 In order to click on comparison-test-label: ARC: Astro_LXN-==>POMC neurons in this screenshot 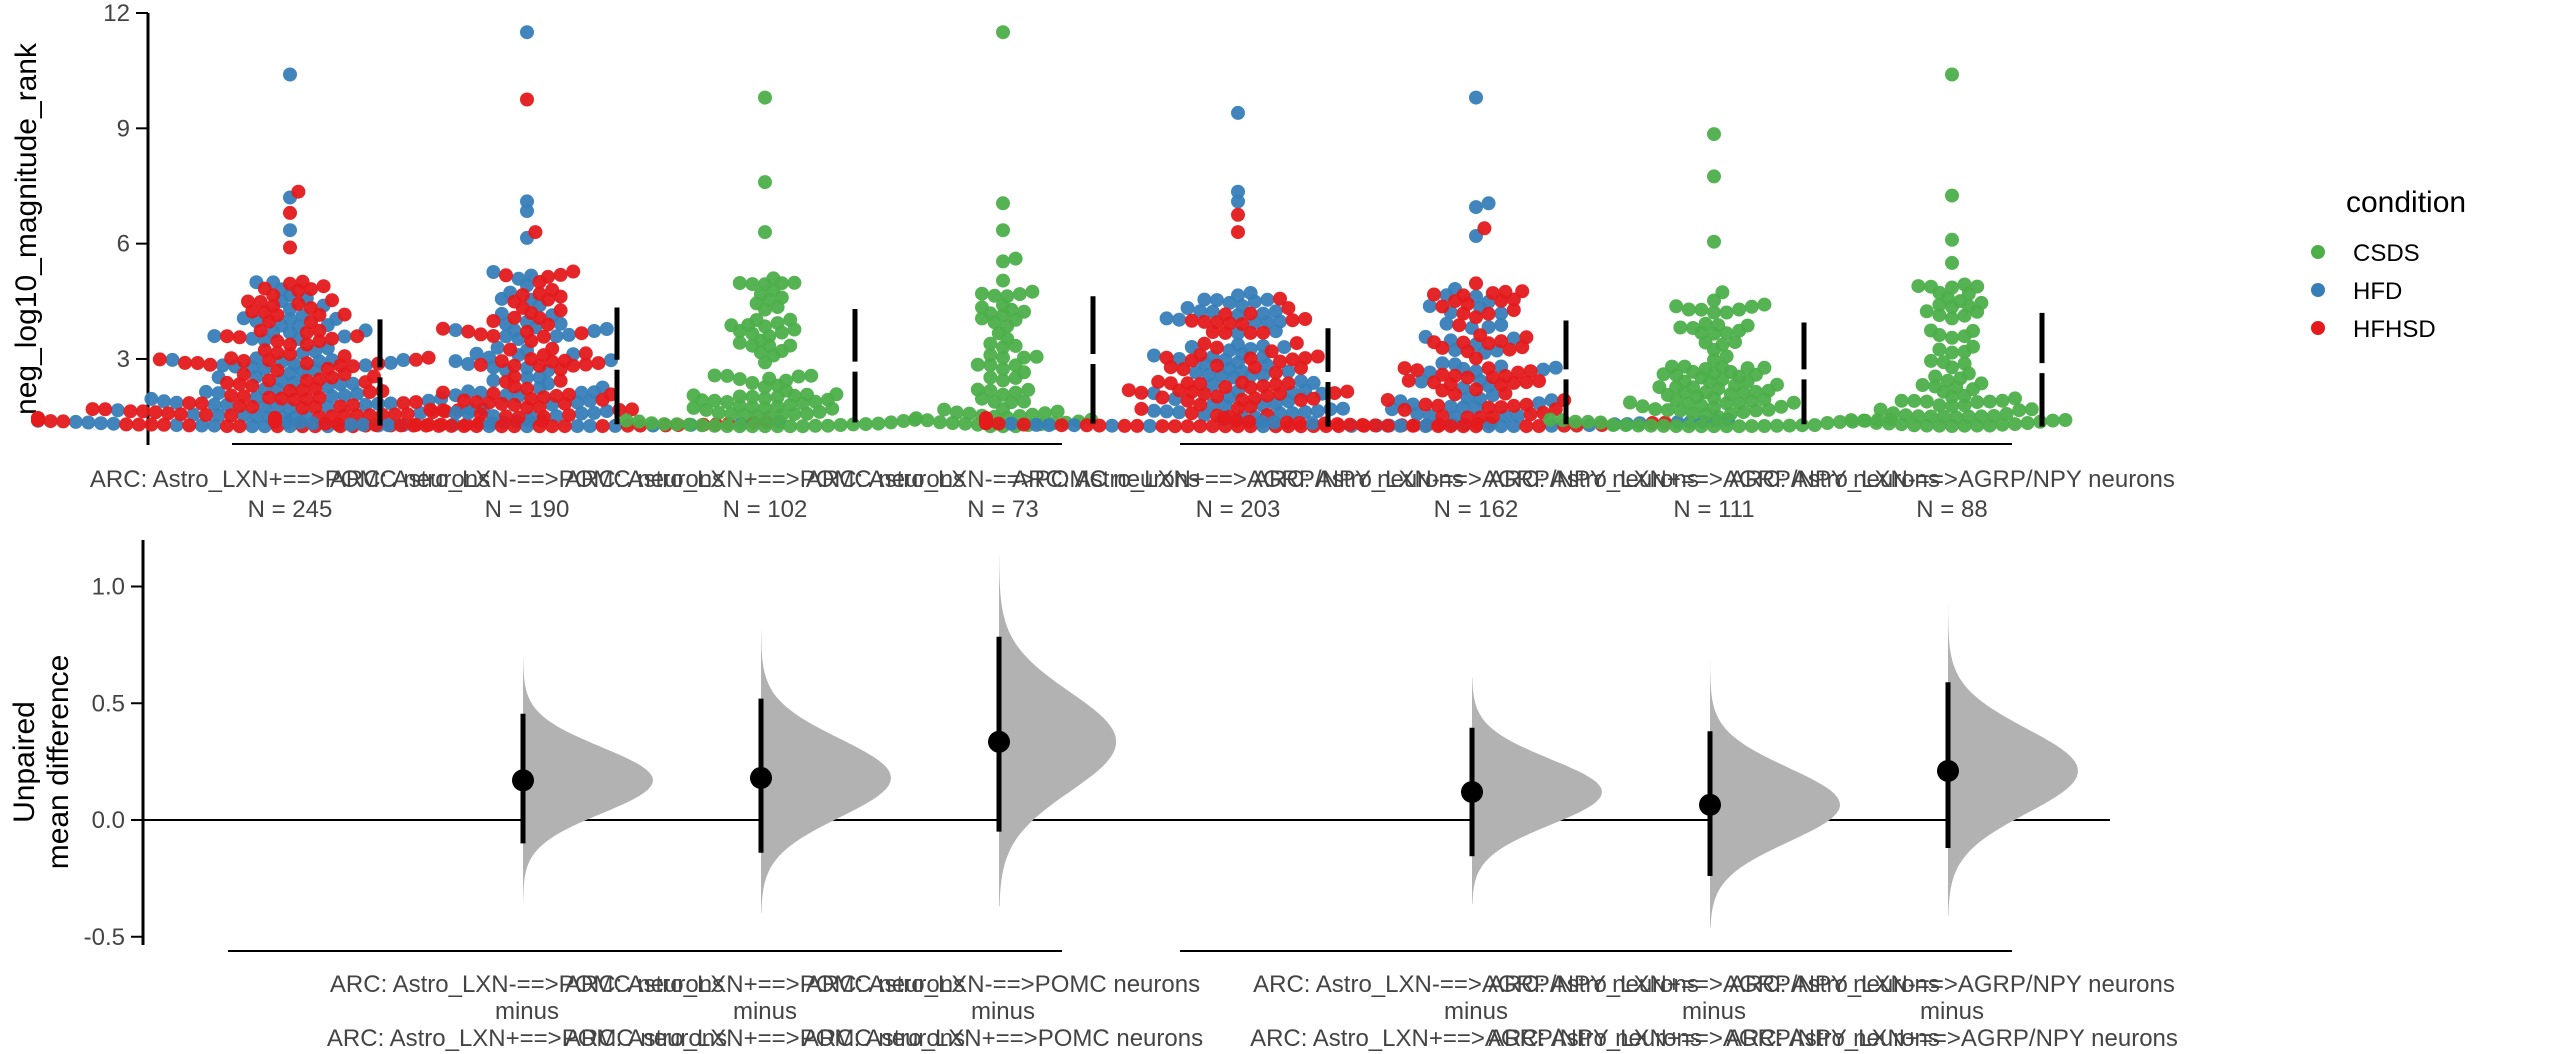, I will do `click(527, 984)`.